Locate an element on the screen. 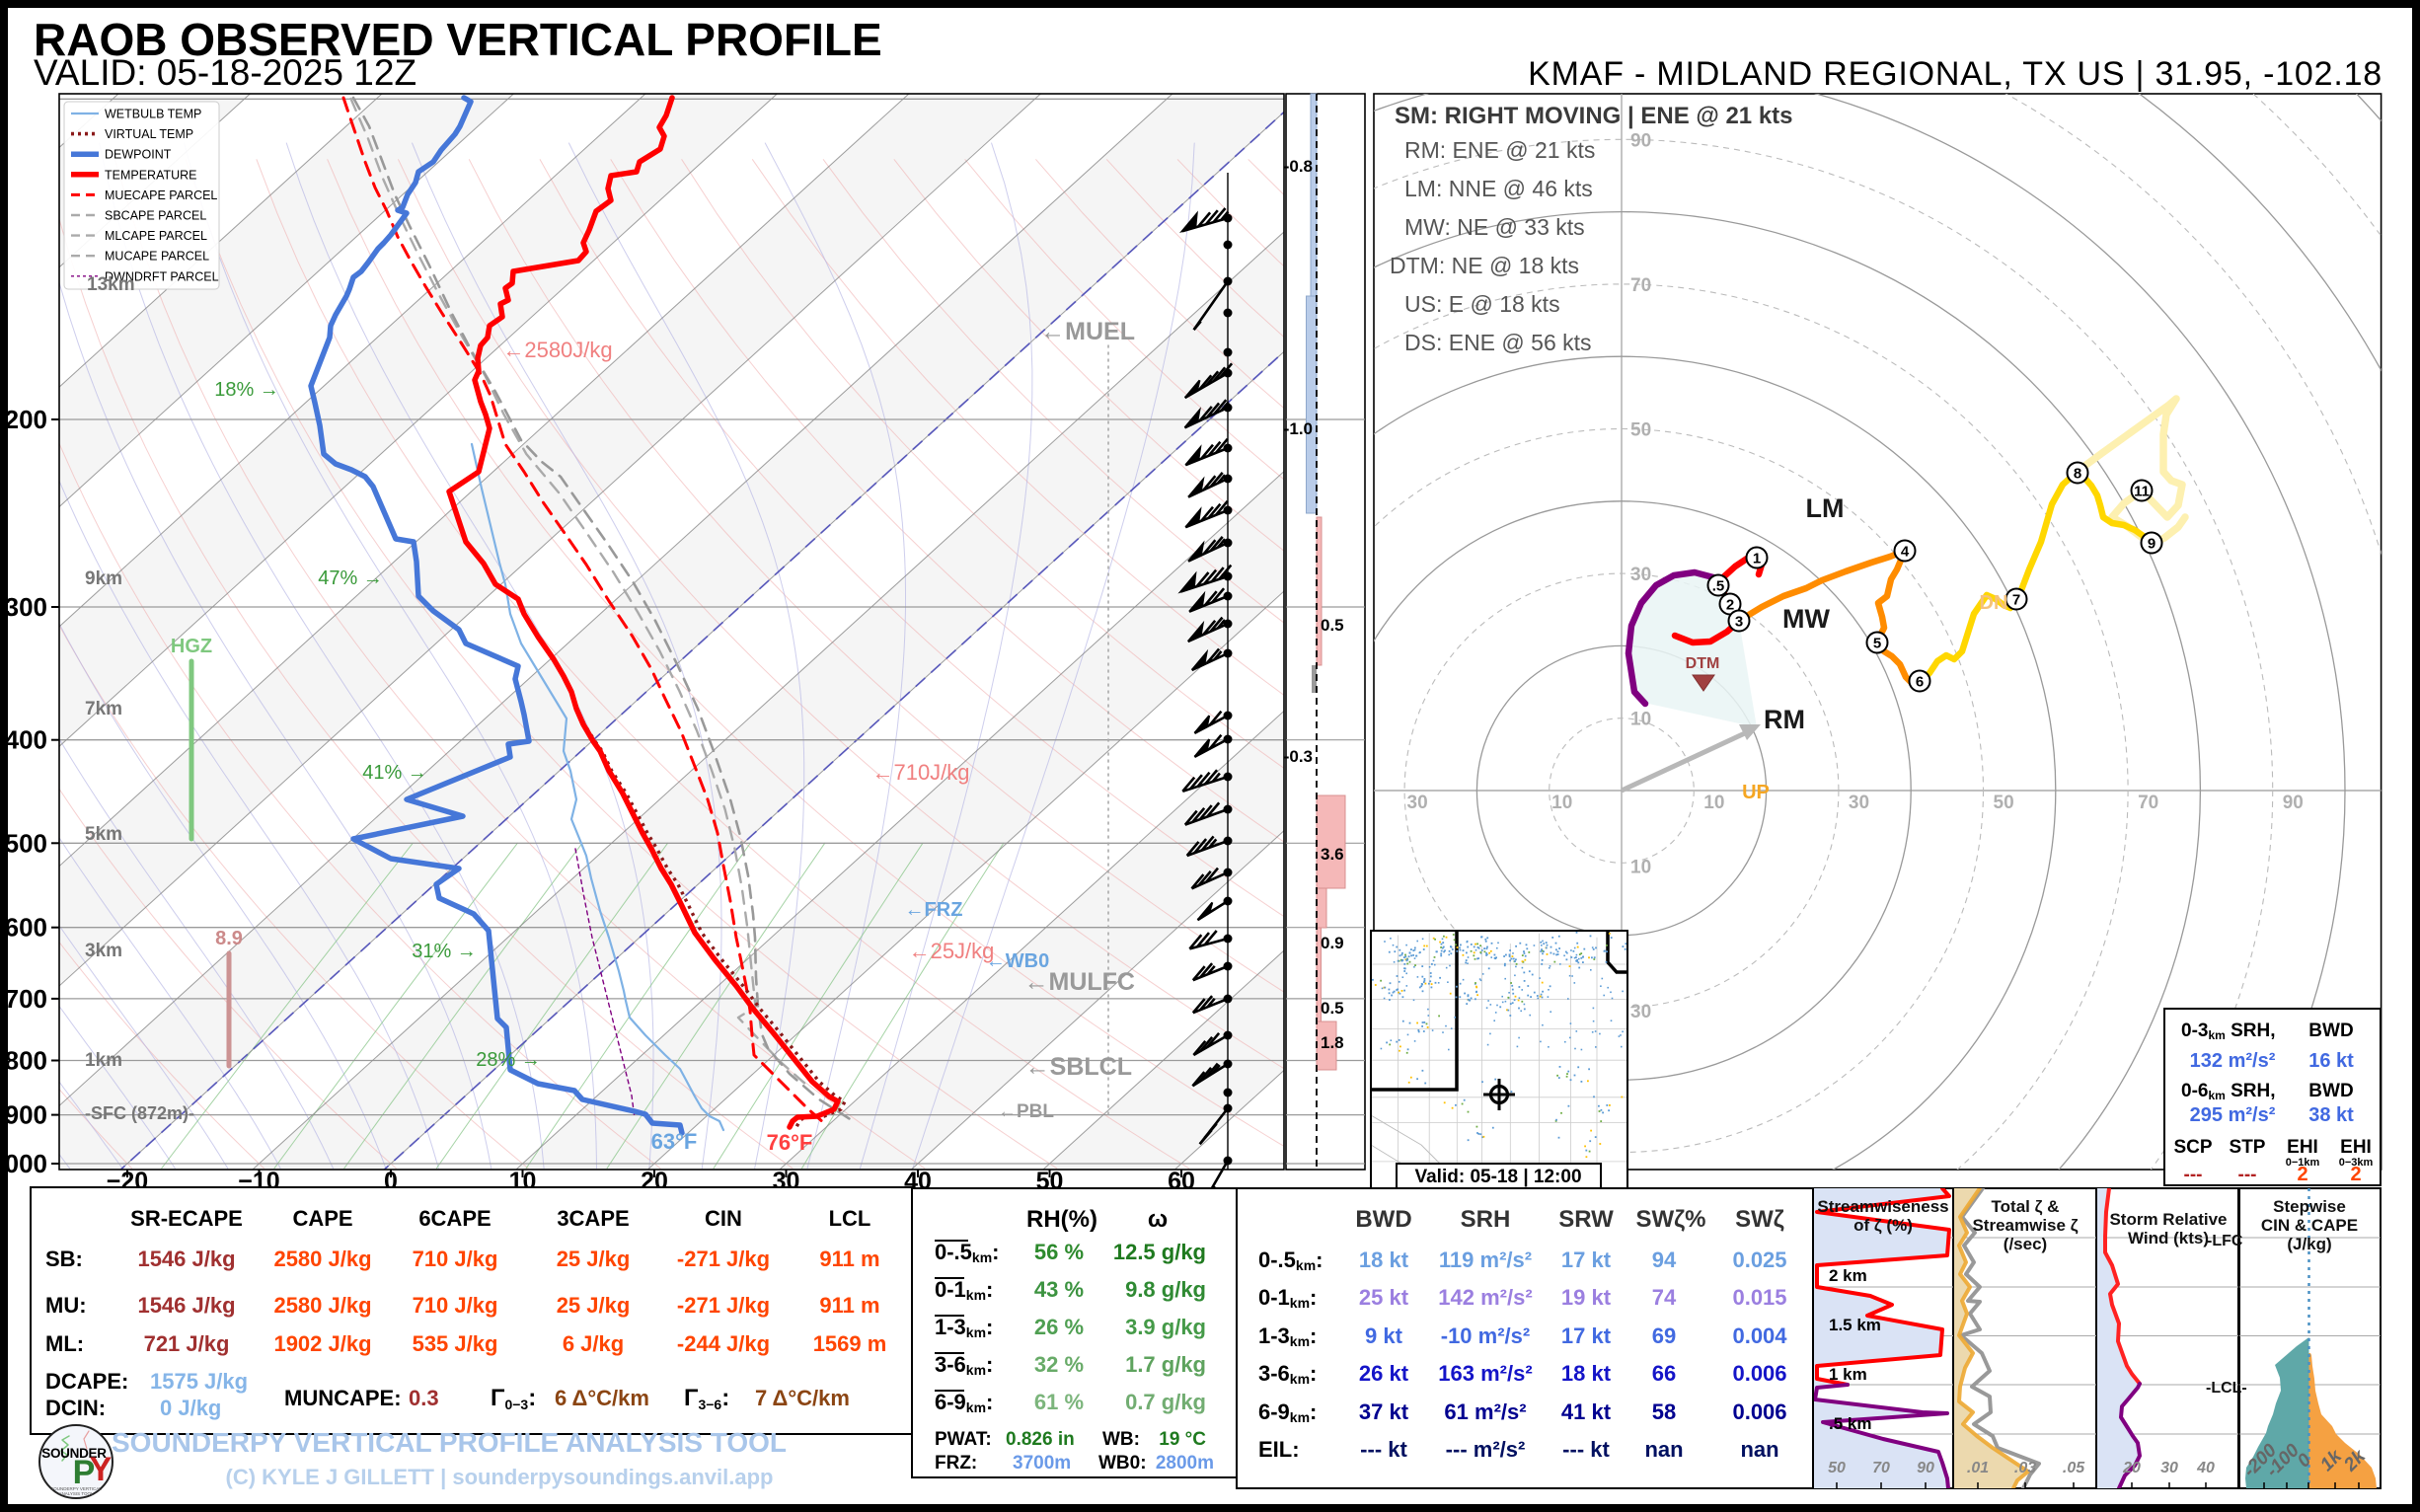 The image size is (2420, 1512). svg-text: WB0: is located at coordinates (1122, 1463).